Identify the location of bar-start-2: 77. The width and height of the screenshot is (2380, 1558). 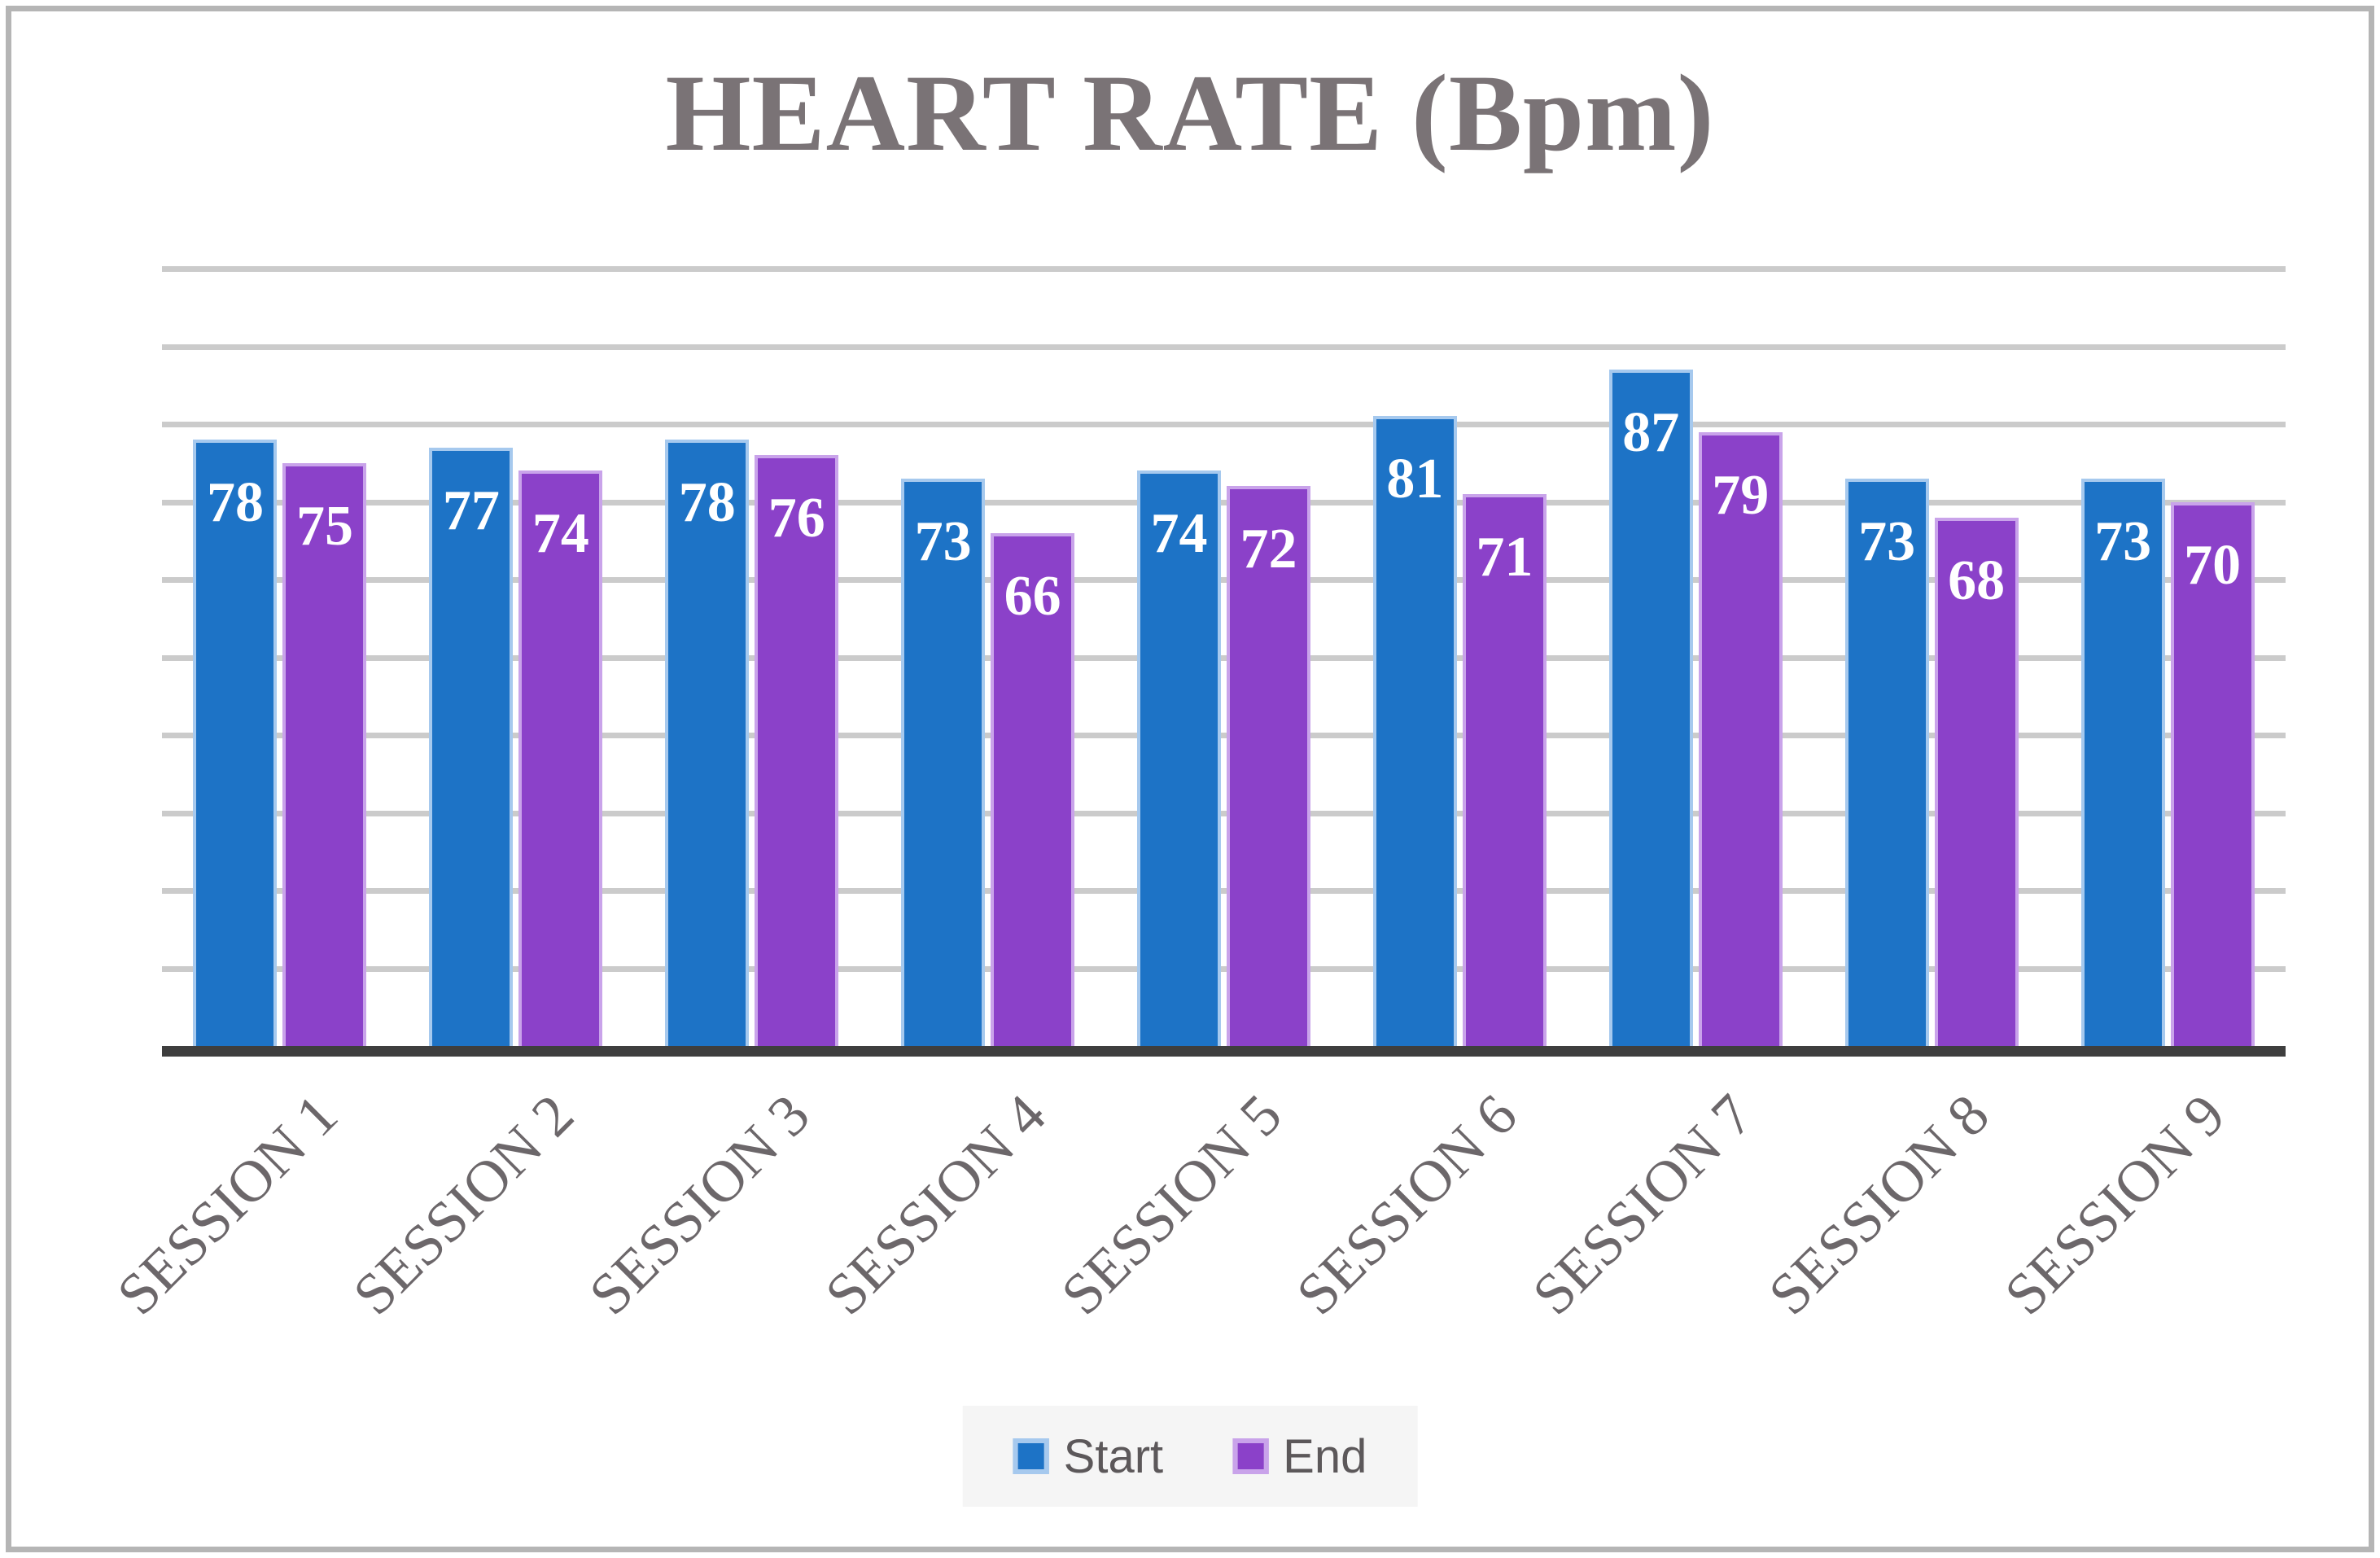
(471, 746).